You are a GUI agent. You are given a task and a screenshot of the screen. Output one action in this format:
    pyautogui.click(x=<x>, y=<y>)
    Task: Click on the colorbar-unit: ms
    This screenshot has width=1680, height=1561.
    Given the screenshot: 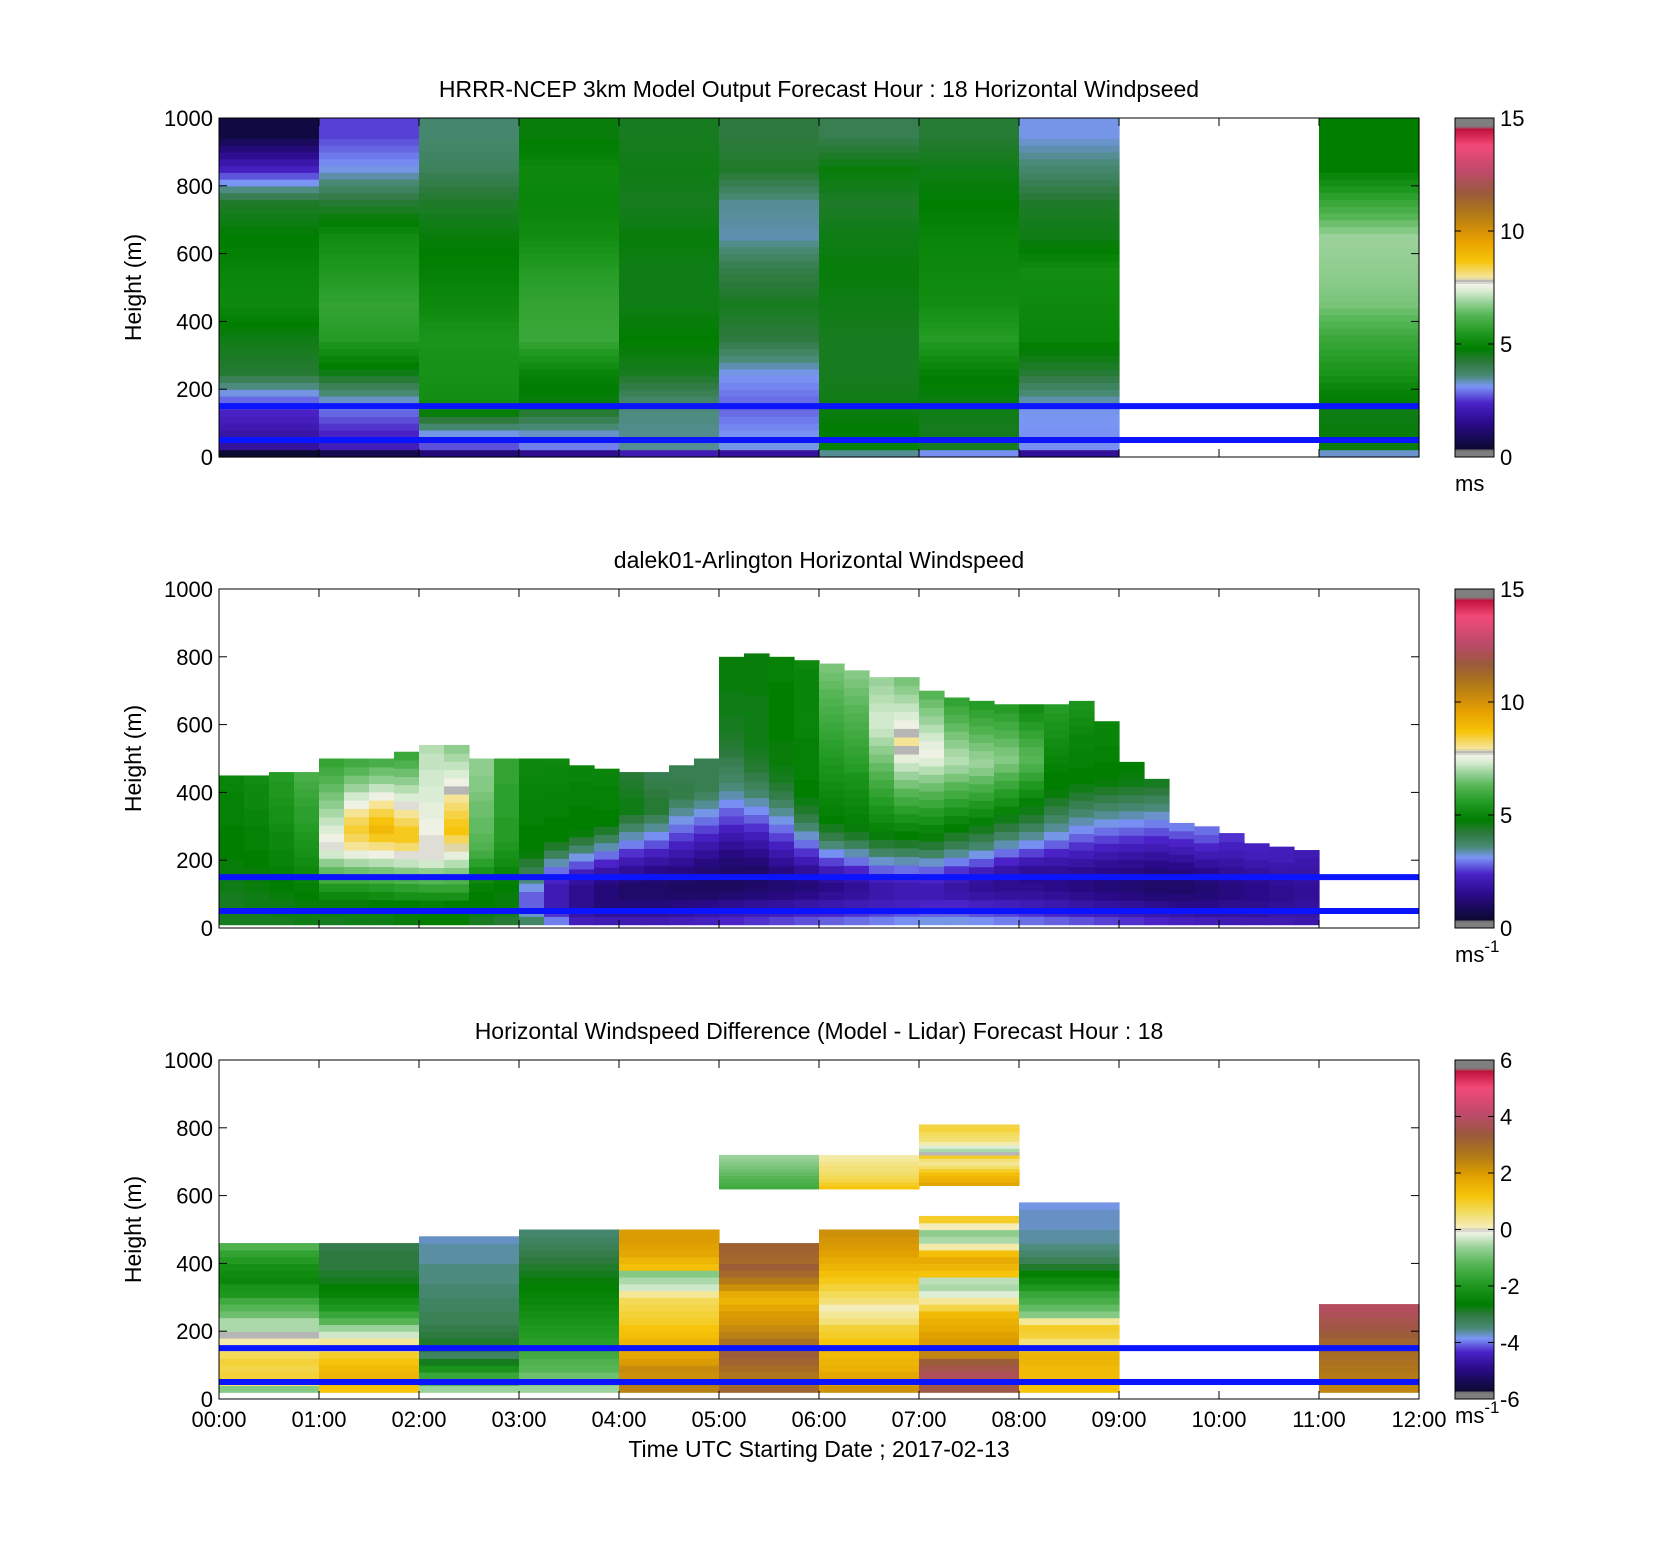 What is the action you would take?
    pyautogui.click(x=1469, y=483)
    